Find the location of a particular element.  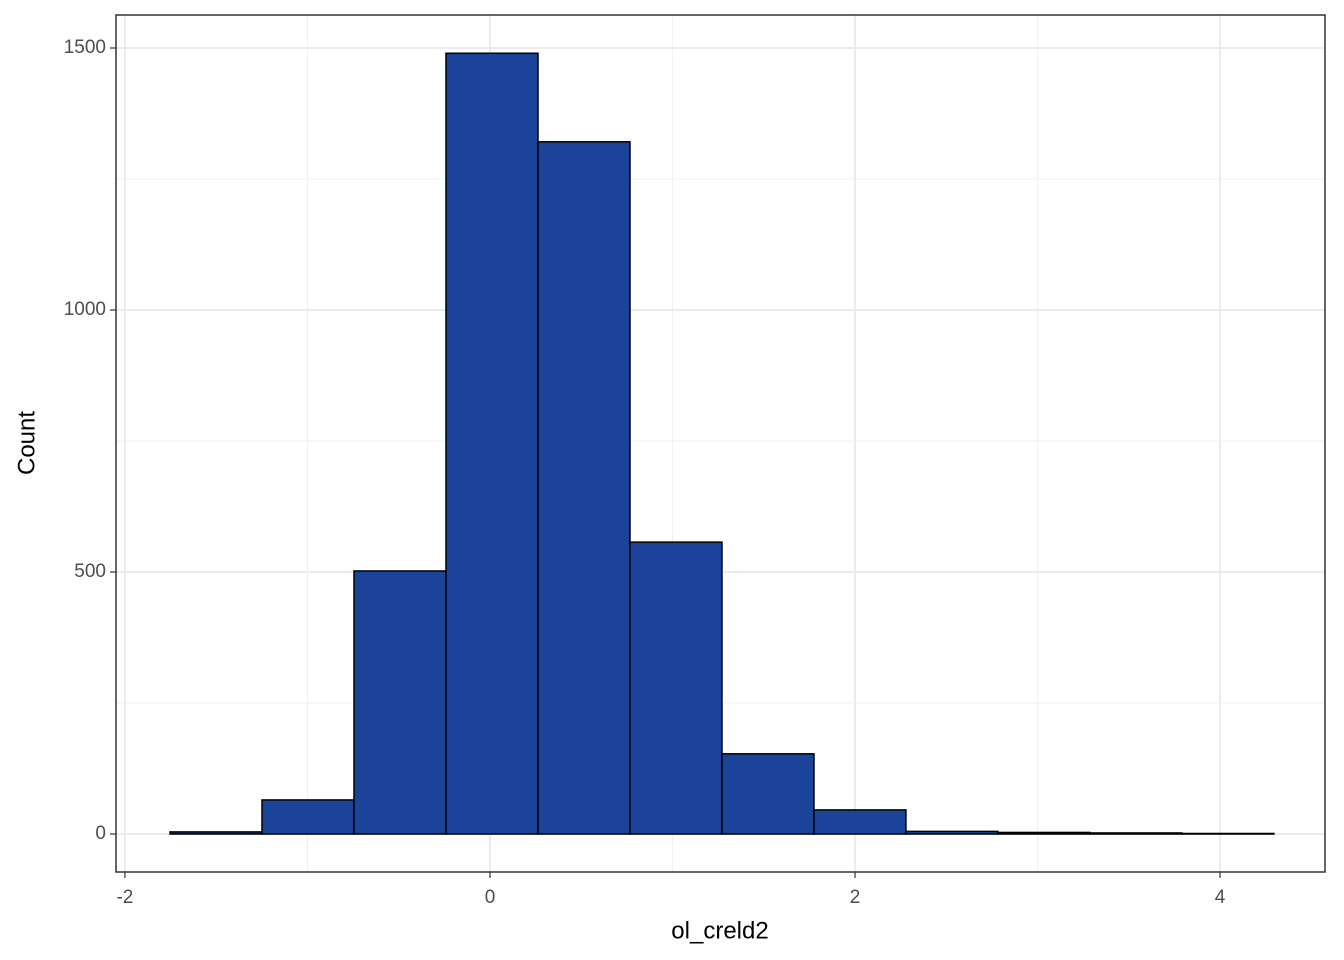

x-tick-label: 0 is located at coordinates (490, 897).